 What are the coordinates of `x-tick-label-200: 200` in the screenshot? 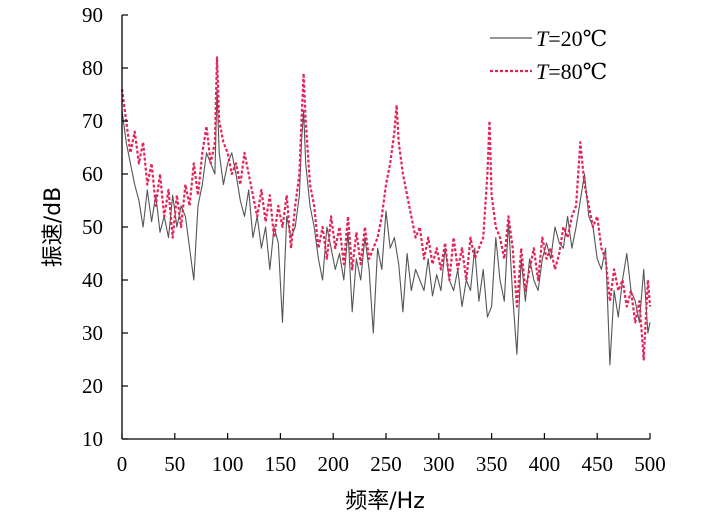 It's located at (333, 464).